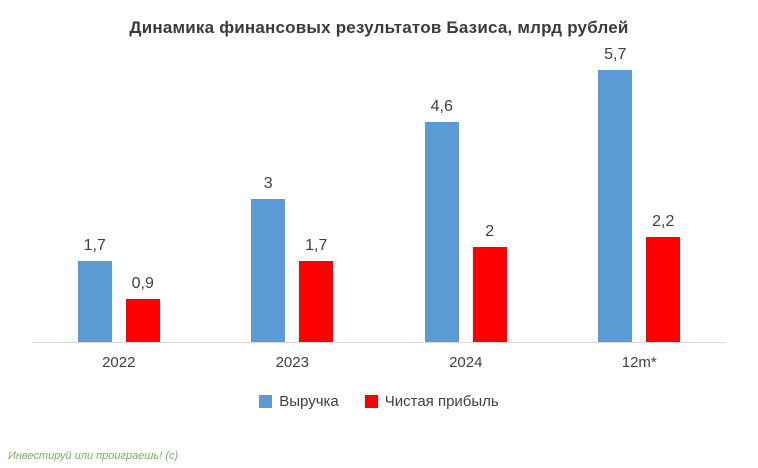  I want to click on bar-with-label: 0,9, so click(142, 308).